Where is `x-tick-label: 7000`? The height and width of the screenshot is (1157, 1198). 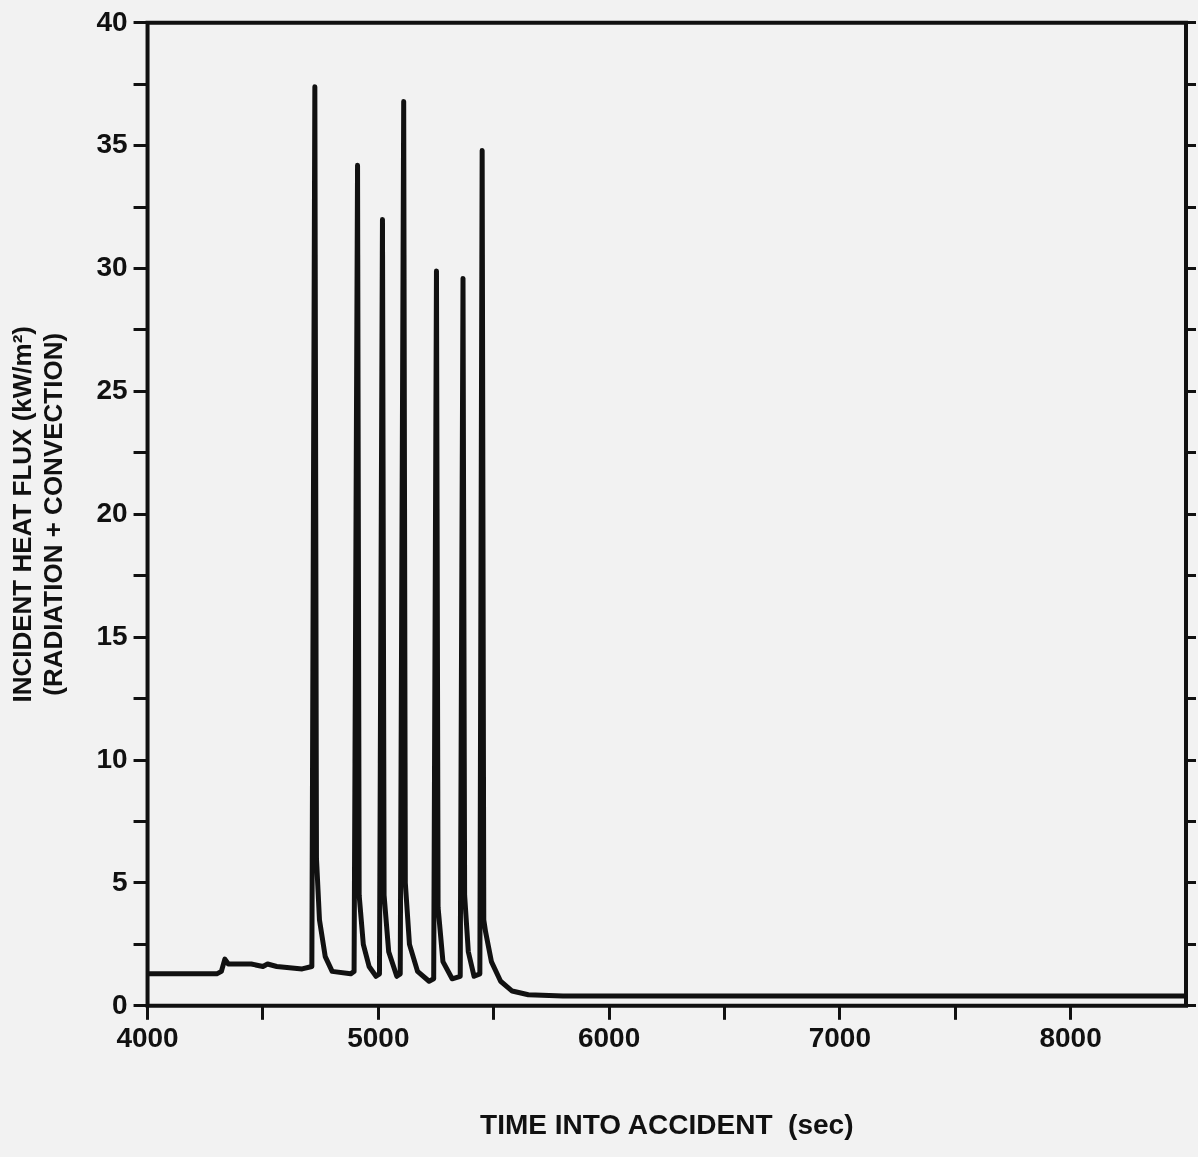 x-tick-label: 7000 is located at coordinates (839, 1038).